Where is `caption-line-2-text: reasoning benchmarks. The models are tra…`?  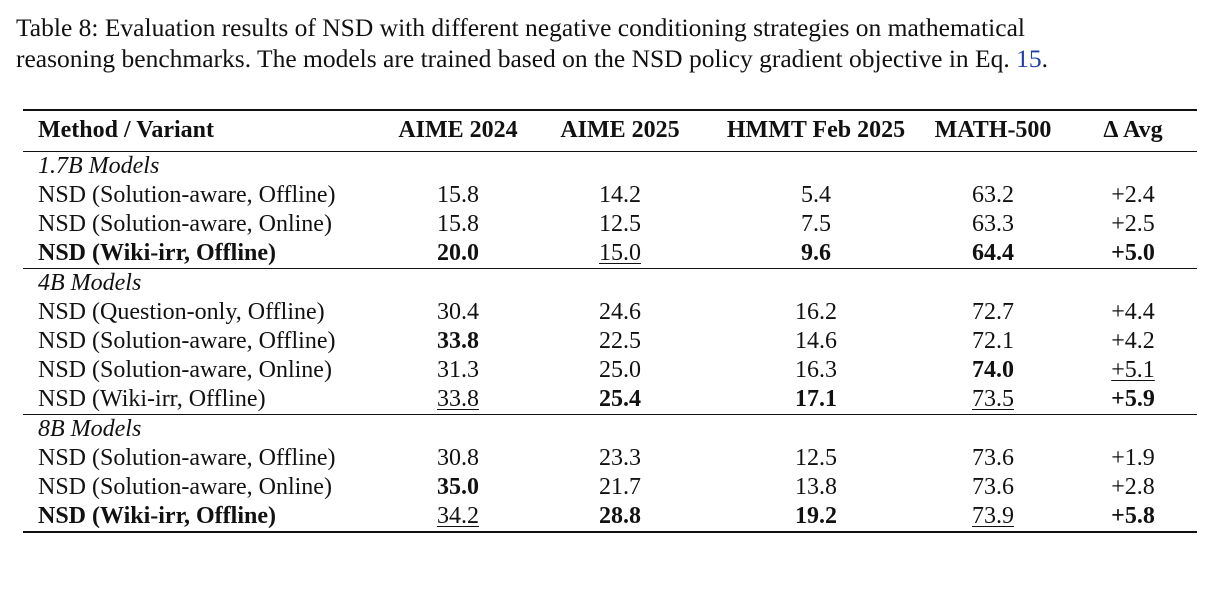 caption-line-2-text: reasoning benchmarks. The models are tra… is located at coordinates (516, 58).